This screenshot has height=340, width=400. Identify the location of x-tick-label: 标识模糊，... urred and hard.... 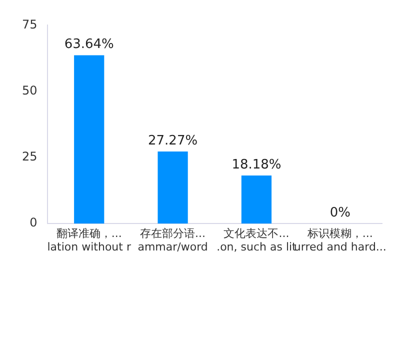
(340, 240).